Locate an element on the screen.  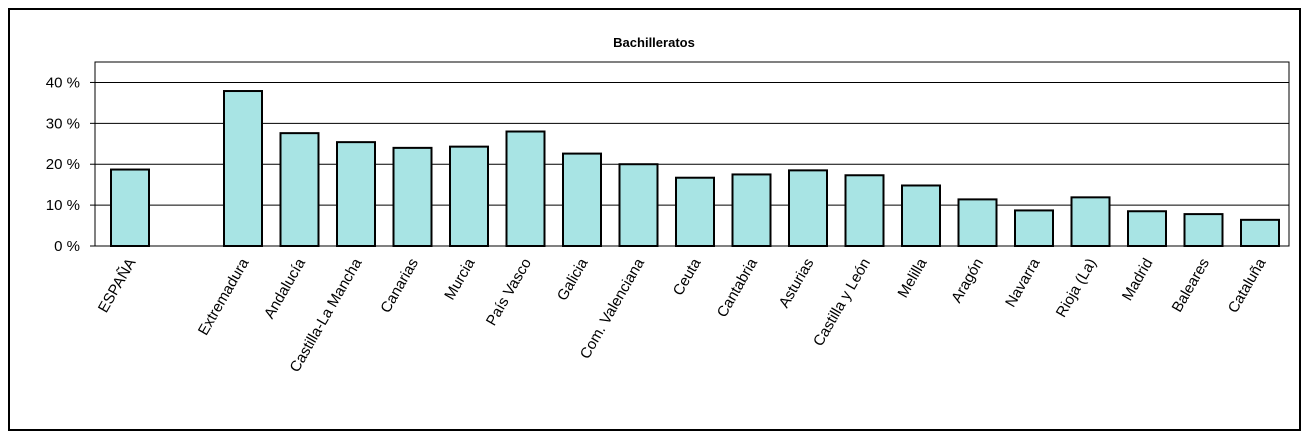
x-category-label: Navarra is located at coordinates (1023, 282).